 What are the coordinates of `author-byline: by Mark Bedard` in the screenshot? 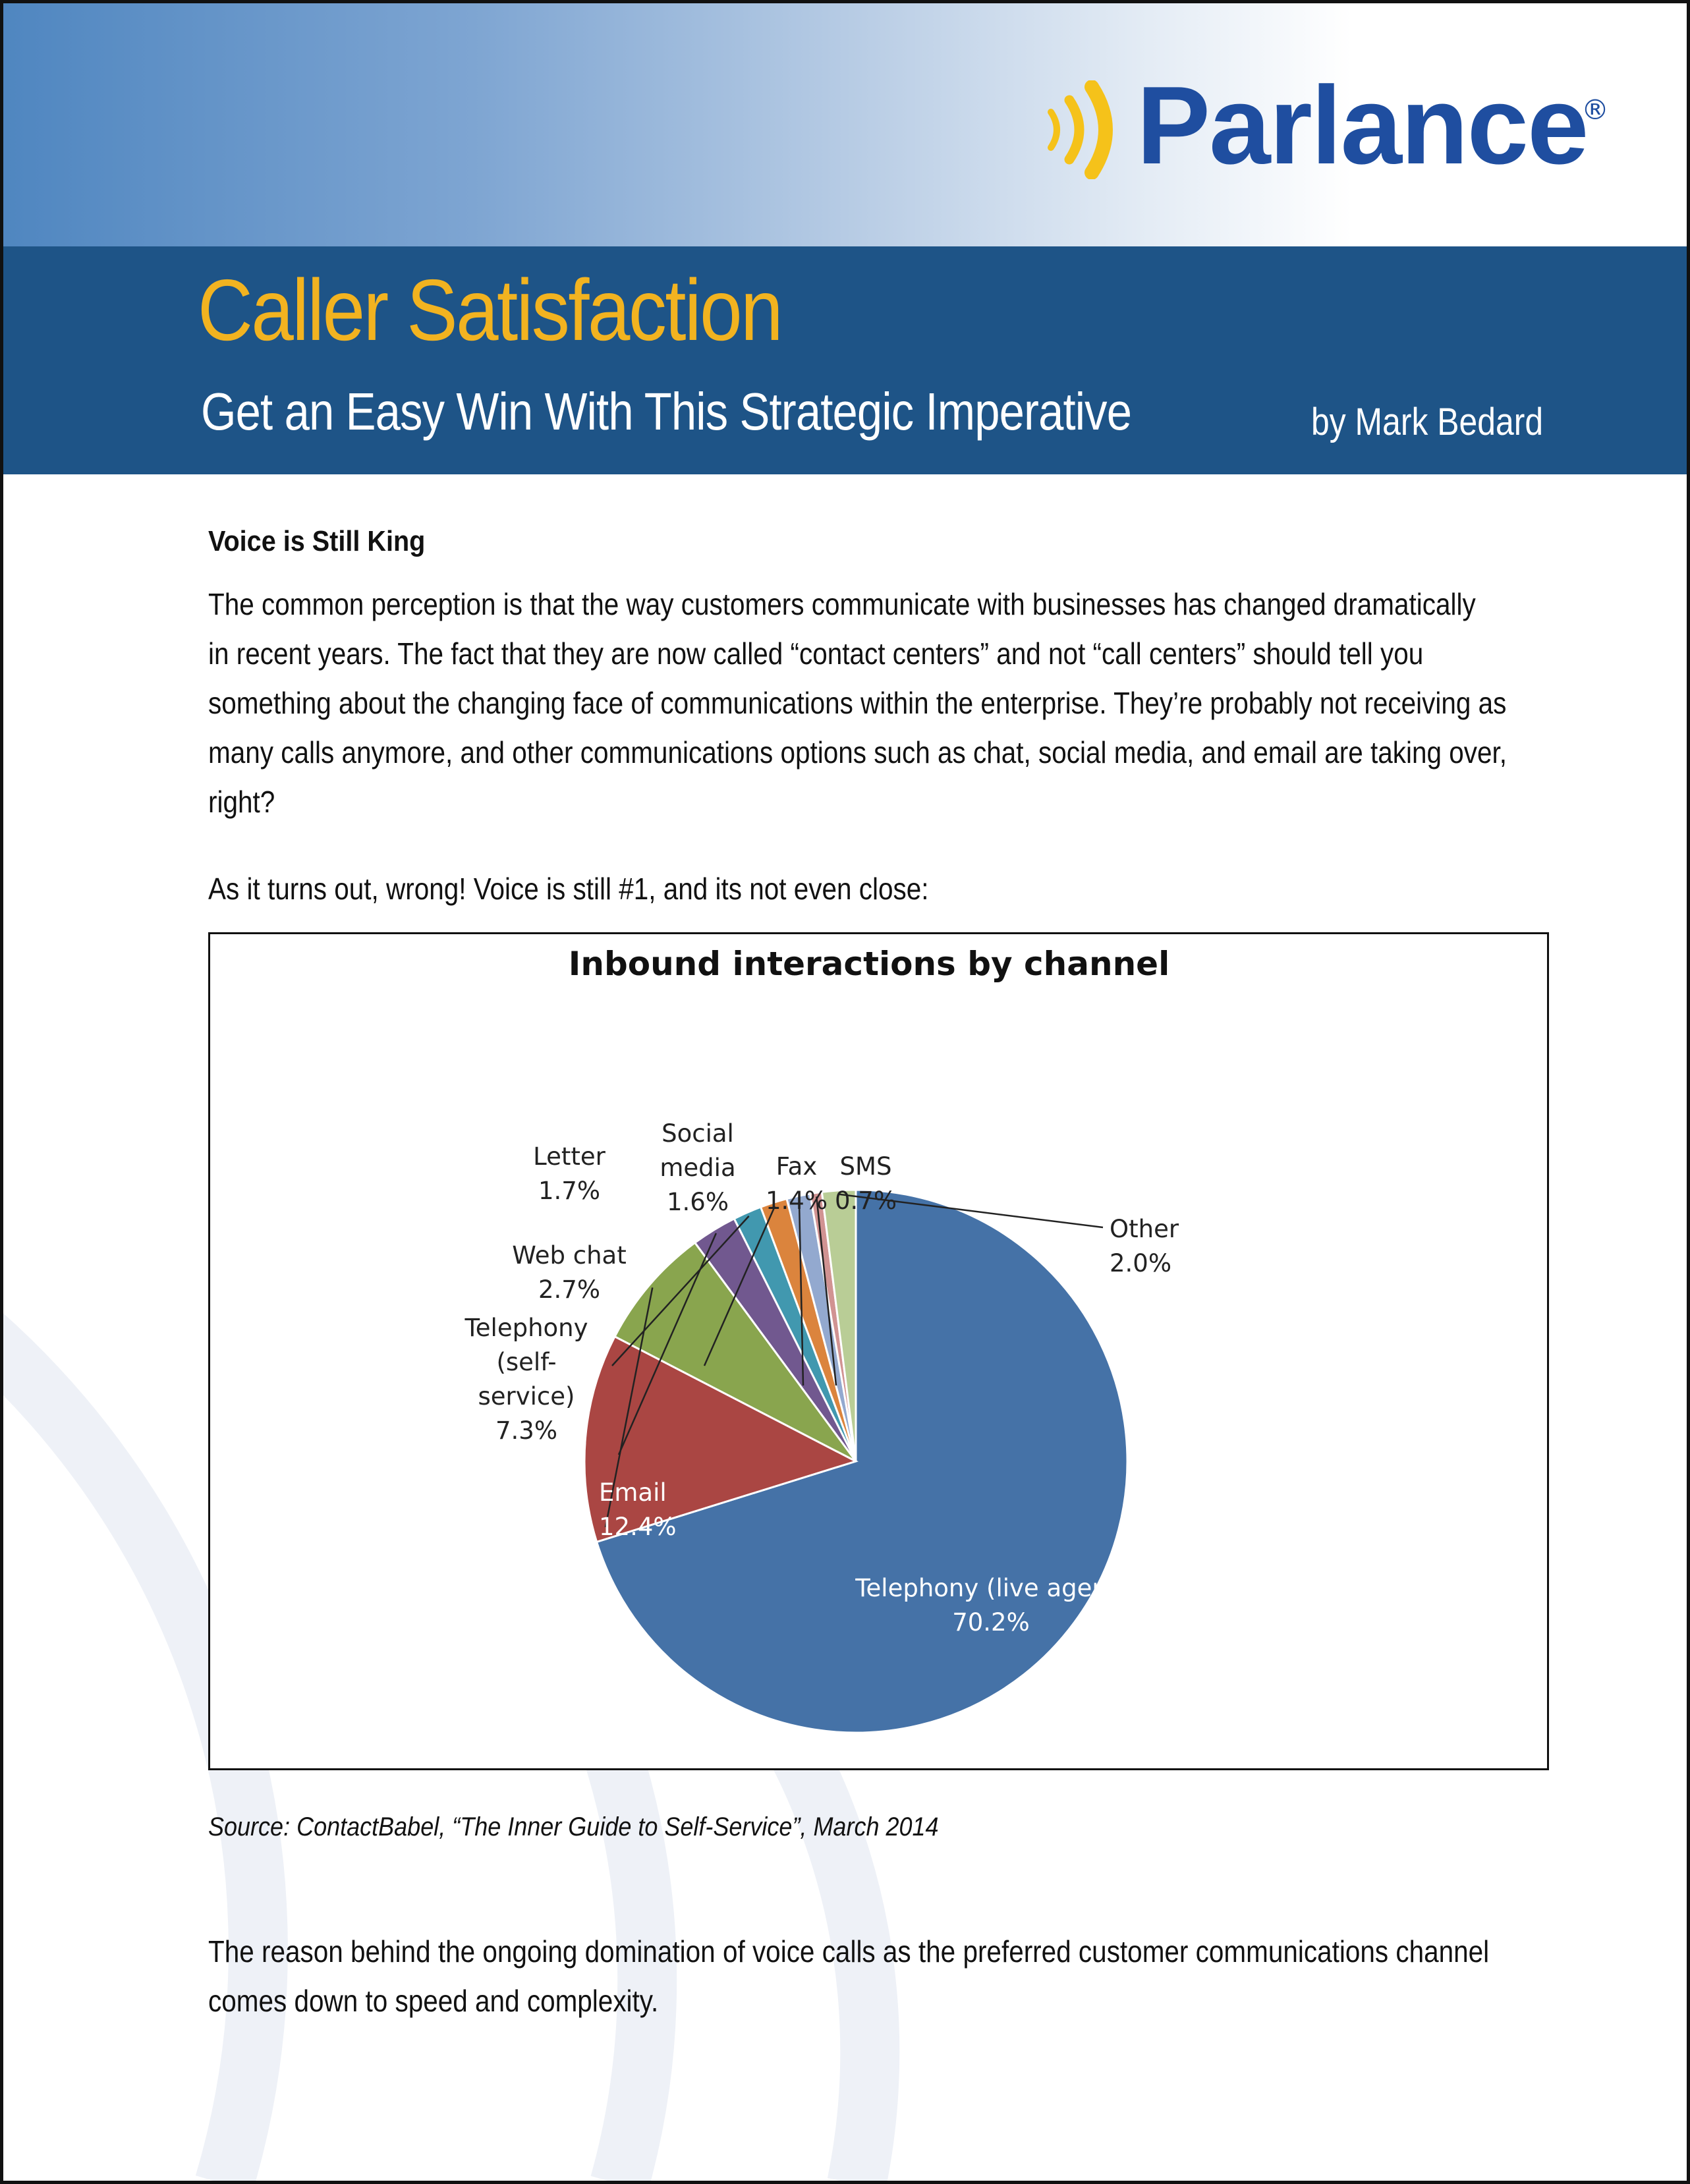 It's located at (1427, 422).